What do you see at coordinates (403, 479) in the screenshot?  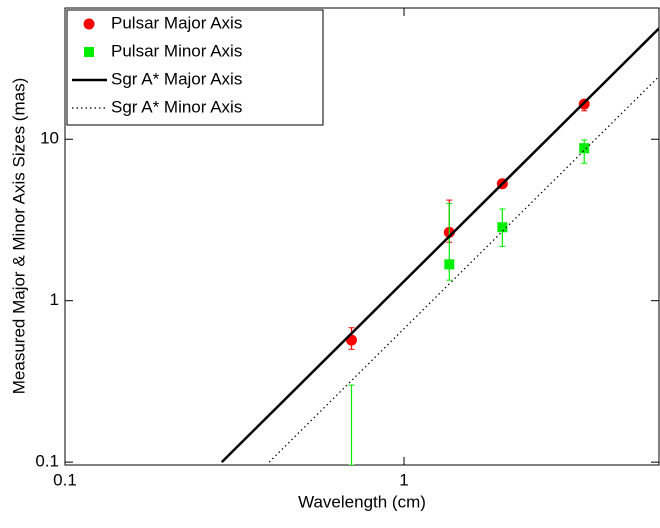 I see `x-tick-label: 1` at bounding box center [403, 479].